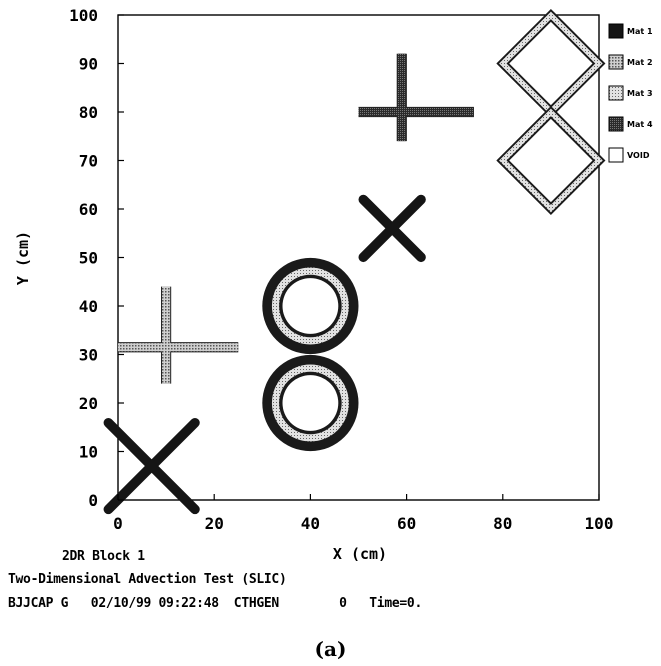 The width and height of the screenshot is (661, 666). I want to click on y-tick-label: 30, so click(88, 355).